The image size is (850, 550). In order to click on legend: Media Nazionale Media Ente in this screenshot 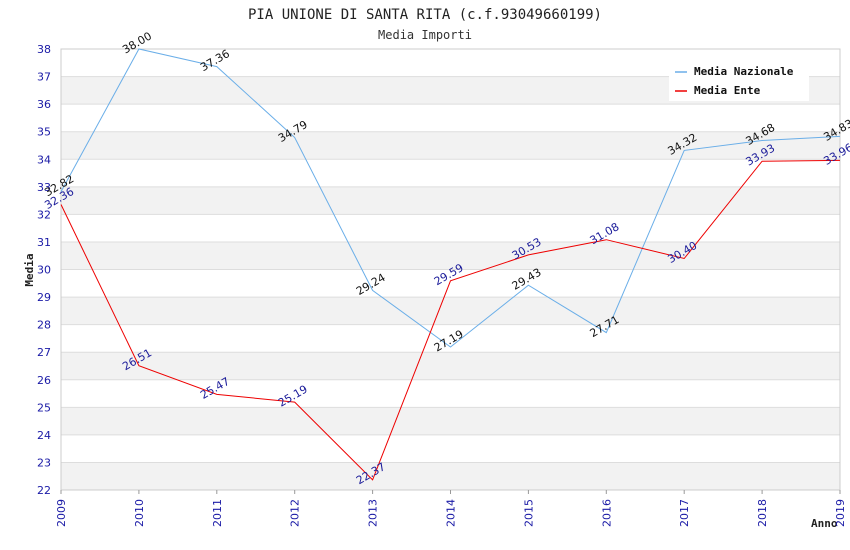, I will do `click(739, 80)`.